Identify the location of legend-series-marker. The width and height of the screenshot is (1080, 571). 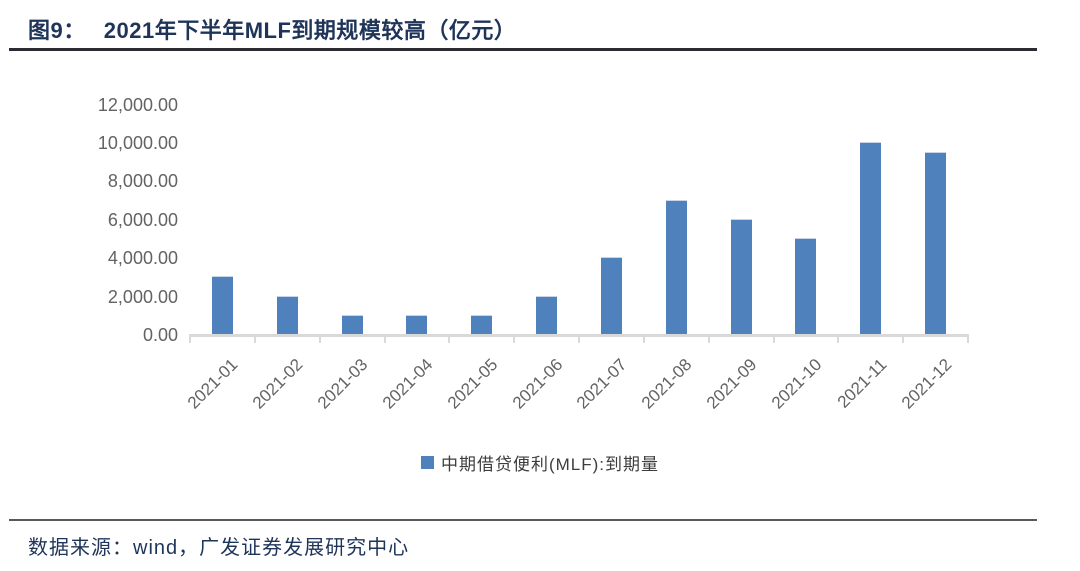
(427, 462).